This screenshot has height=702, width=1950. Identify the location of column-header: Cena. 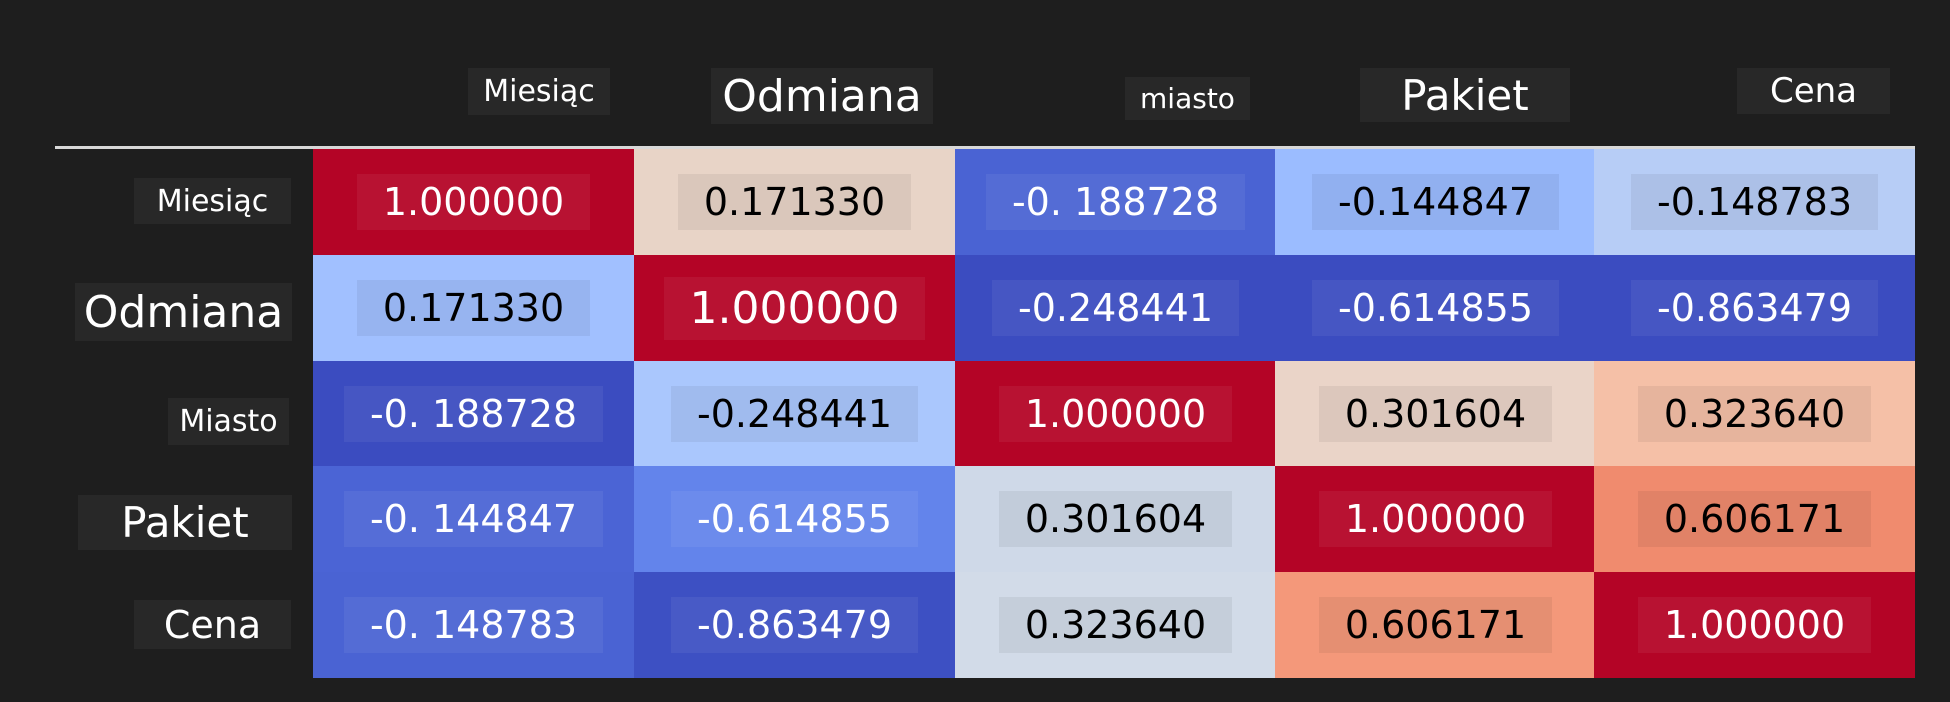
(1813, 91).